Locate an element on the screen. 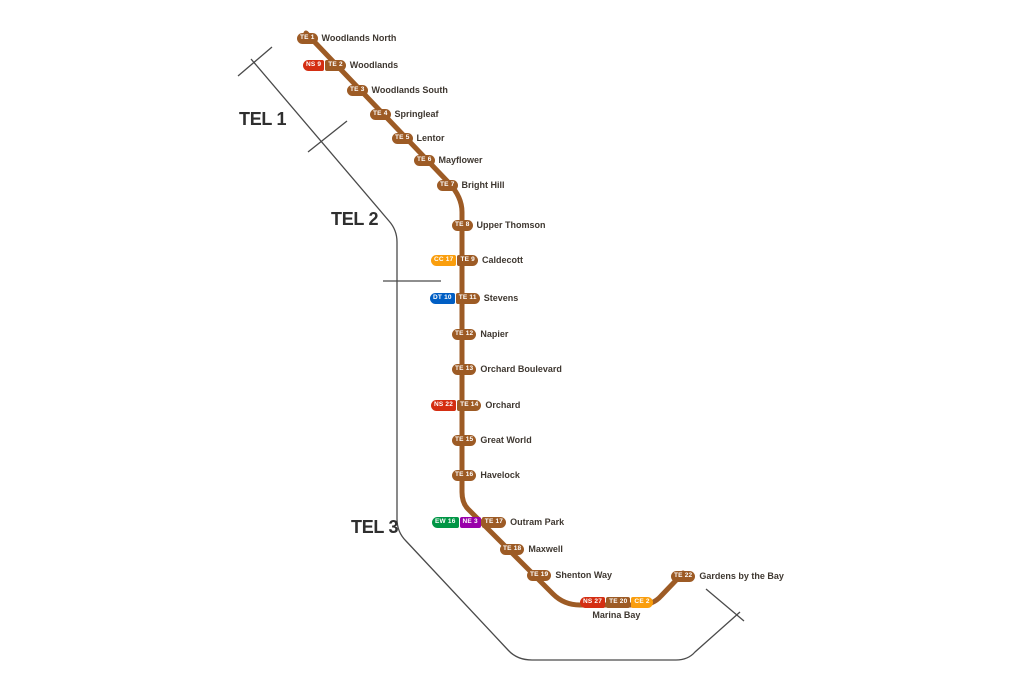 This screenshot has width=1024, height=683. station-name: Shenton Way is located at coordinates (584, 575).